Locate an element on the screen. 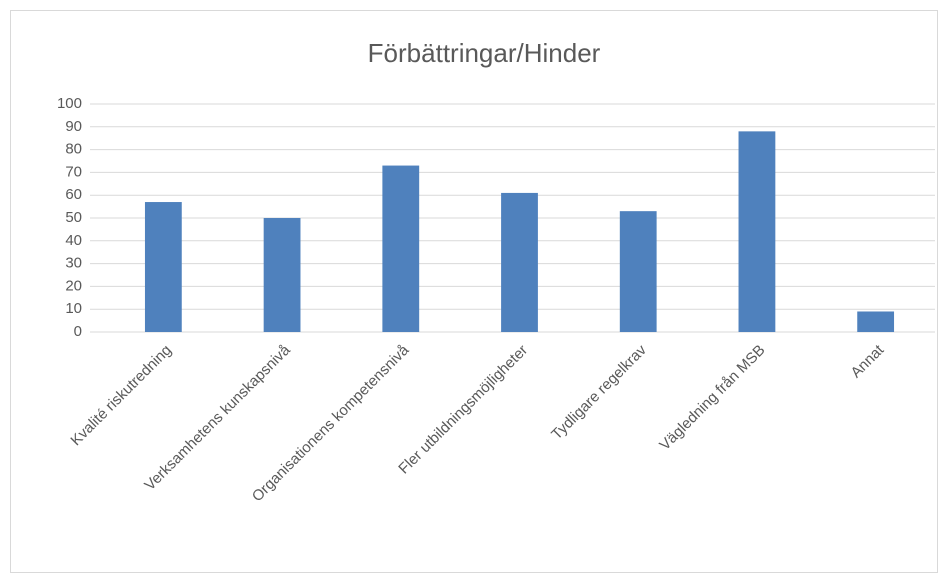 Image resolution: width=948 pixels, height=583 pixels. y-tick-label: 80 is located at coordinates (73, 149).